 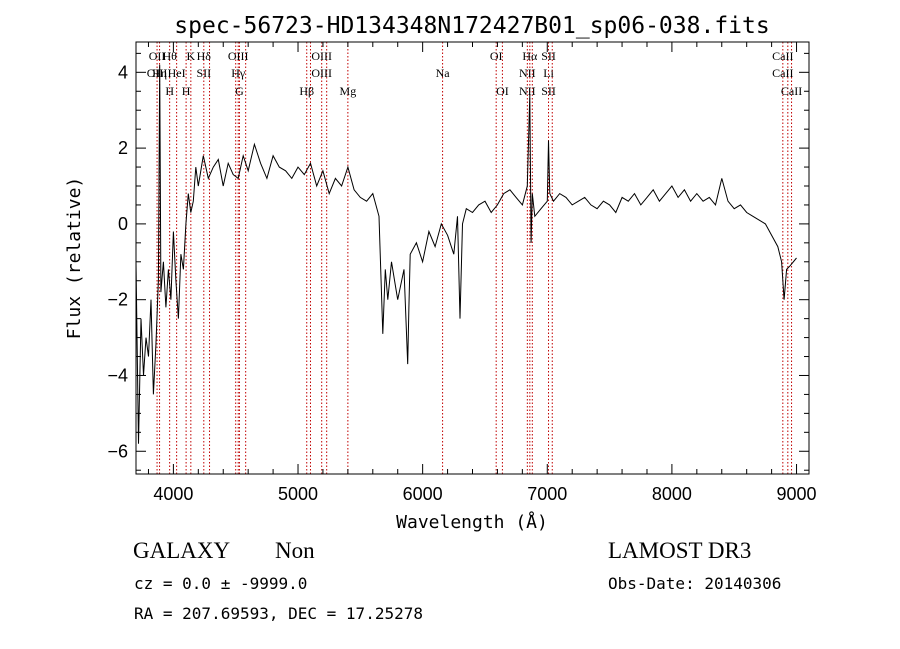 I want to click on line-label: G, so click(x=239, y=91).